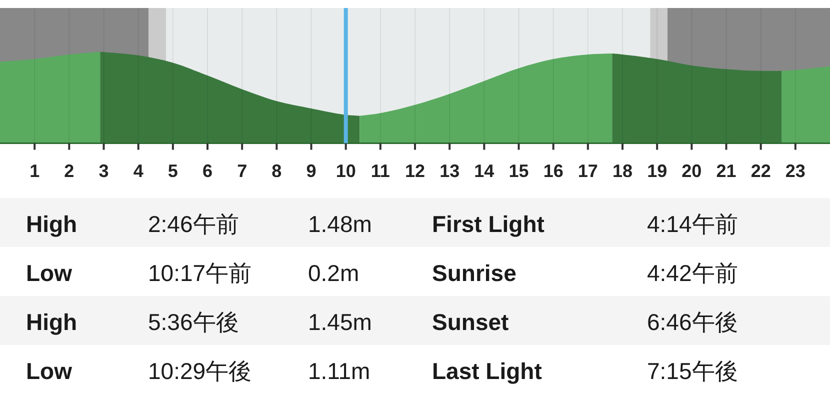 This screenshot has height=408, width=830. What do you see at coordinates (487, 371) in the screenshot?
I see `text: Last Light` at bounding box center [487, 371].